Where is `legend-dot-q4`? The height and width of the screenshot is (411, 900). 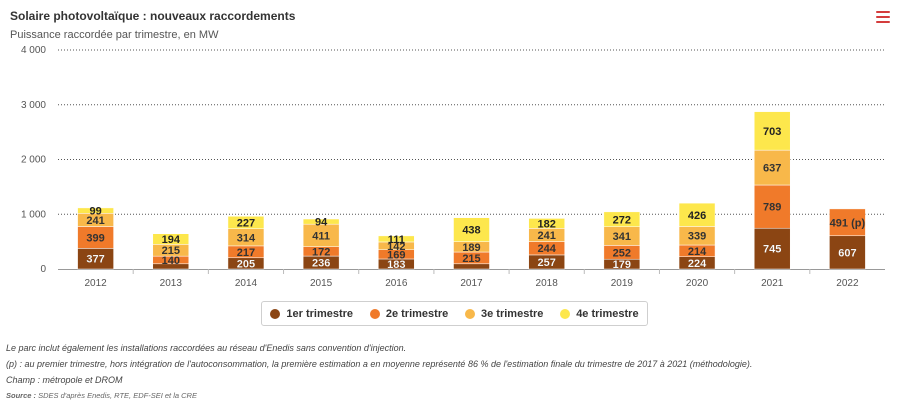
legend-dot-q4 is located at coordinates (565, 313).